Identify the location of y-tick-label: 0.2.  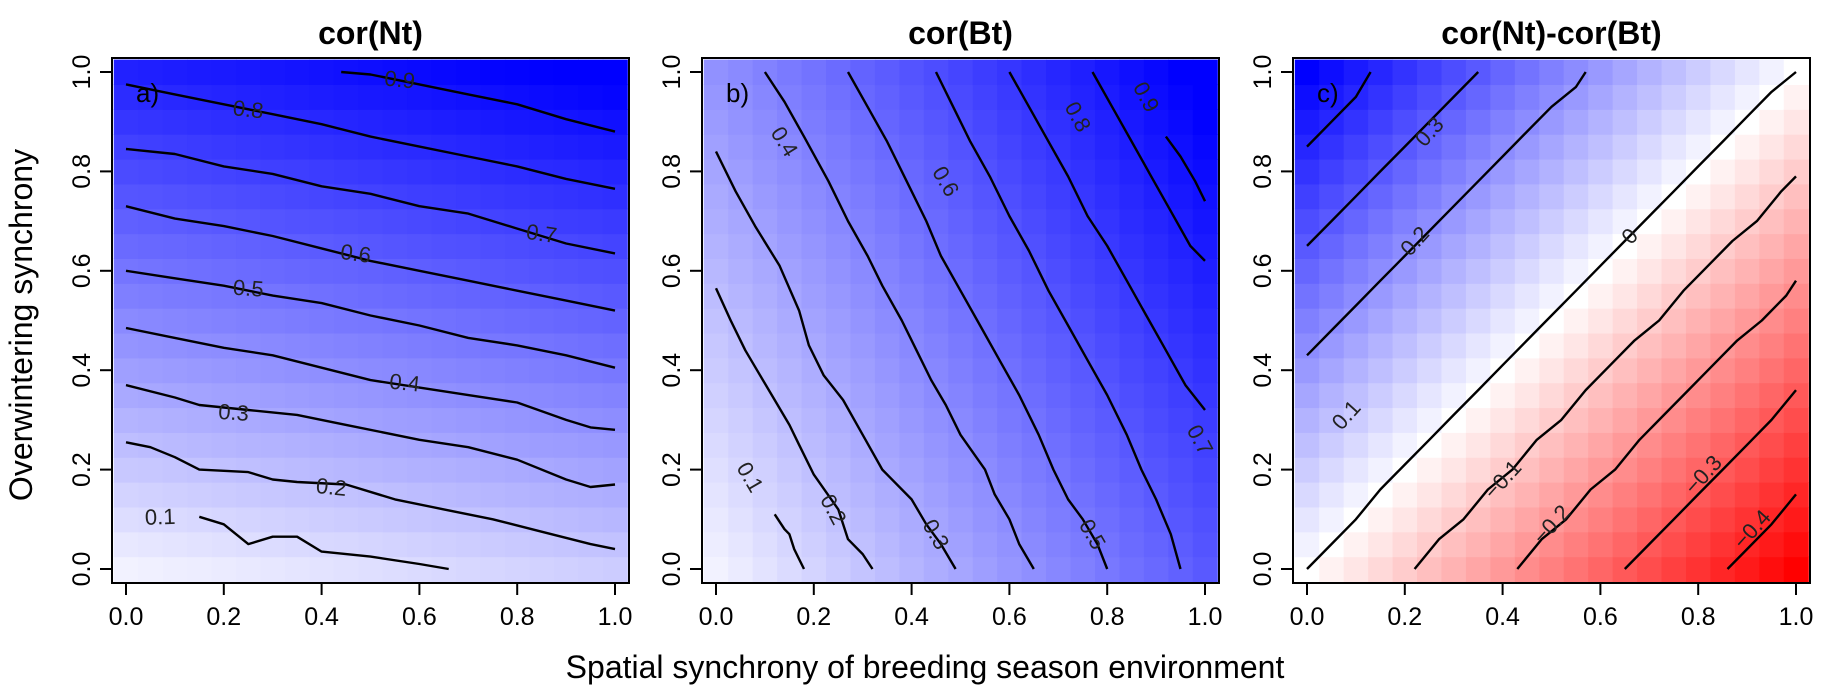
(82, 469).